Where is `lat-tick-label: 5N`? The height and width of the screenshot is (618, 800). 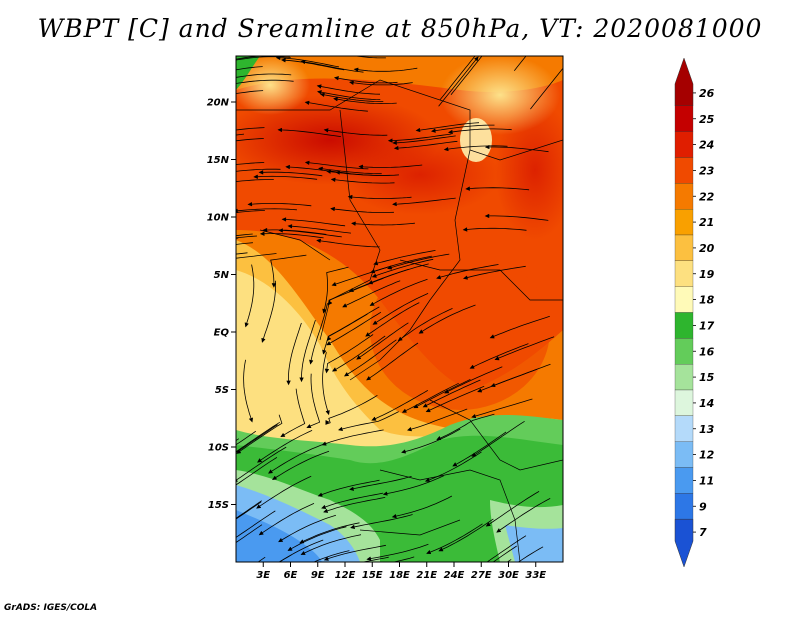
lat-tick-label: 5N is located at coordinates (222, 275).